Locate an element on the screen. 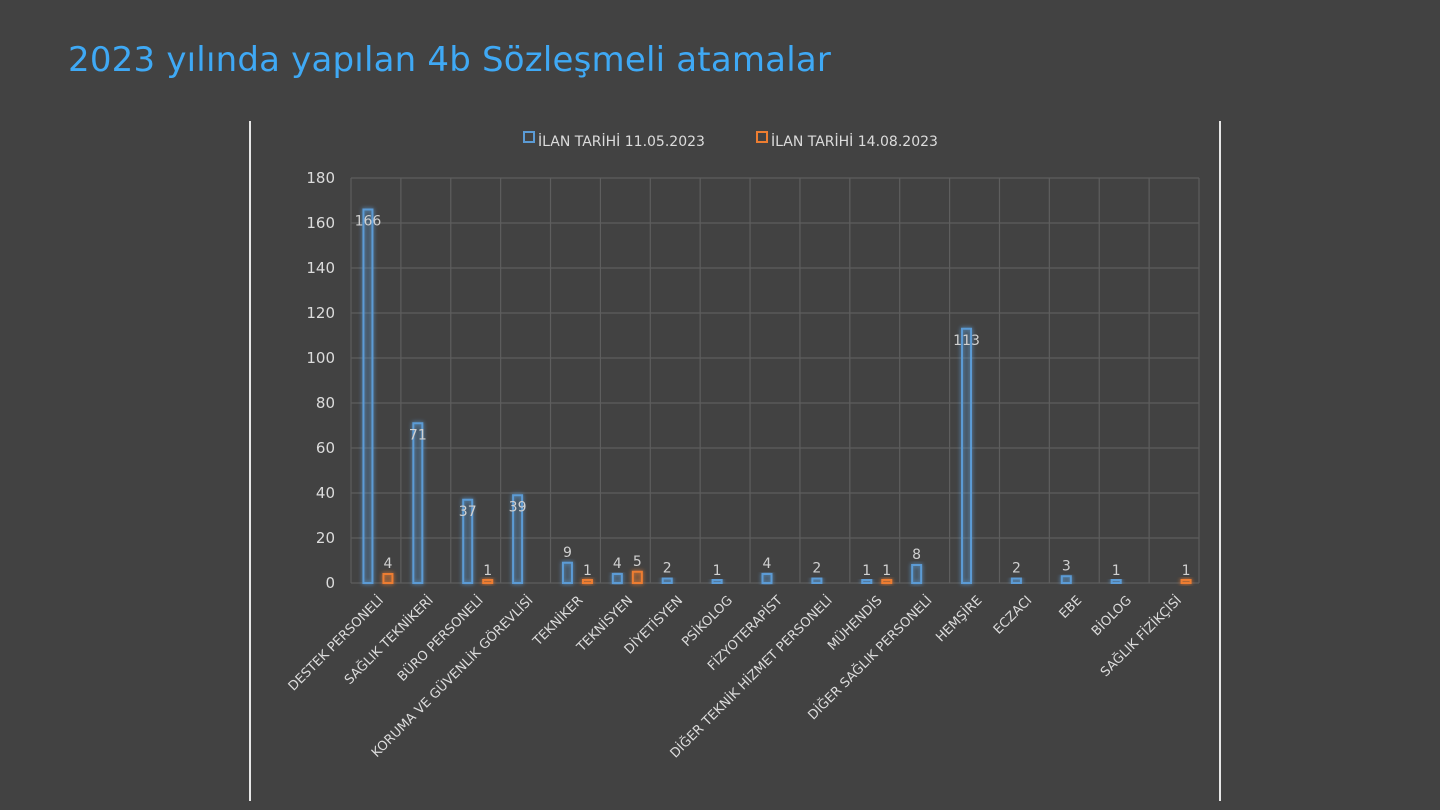 The width and height of the screenshot is (1440, 810). category-label: SAĞLIK FİZİKÇİSİ is located at coordinates (1141, 637).